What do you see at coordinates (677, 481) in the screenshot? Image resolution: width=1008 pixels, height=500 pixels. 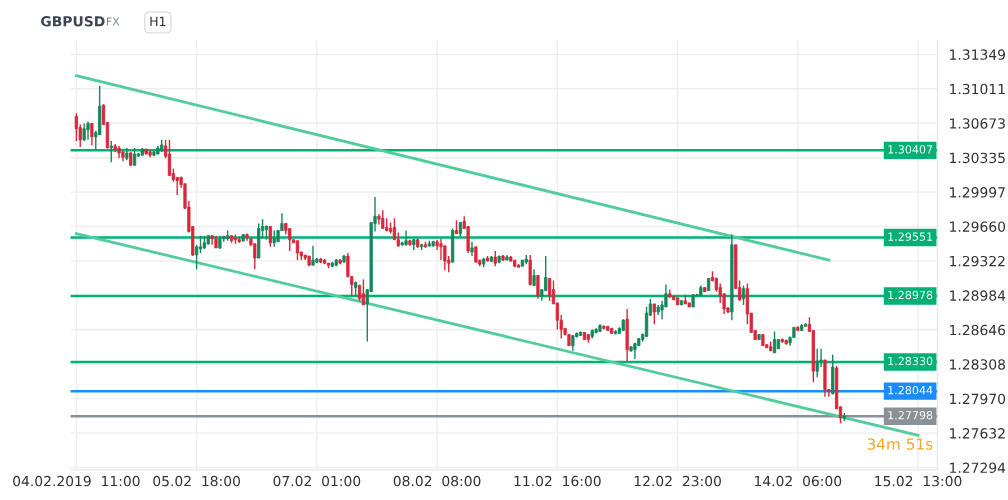 I see `x-tick-label: 12.02 23:00` at bounding box center [677, 481].